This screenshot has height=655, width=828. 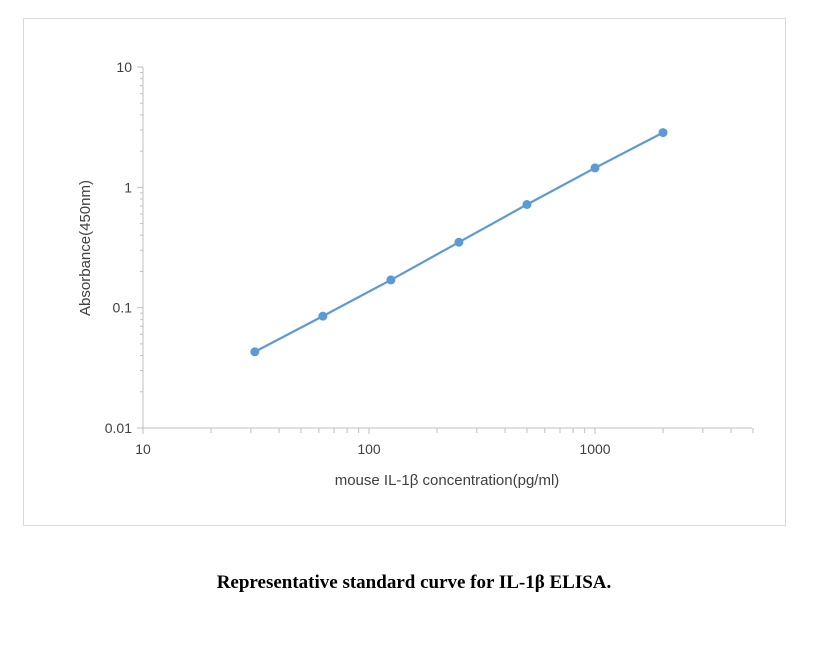 I want to click on y-minor-ticks, so click(x=140, y=247).